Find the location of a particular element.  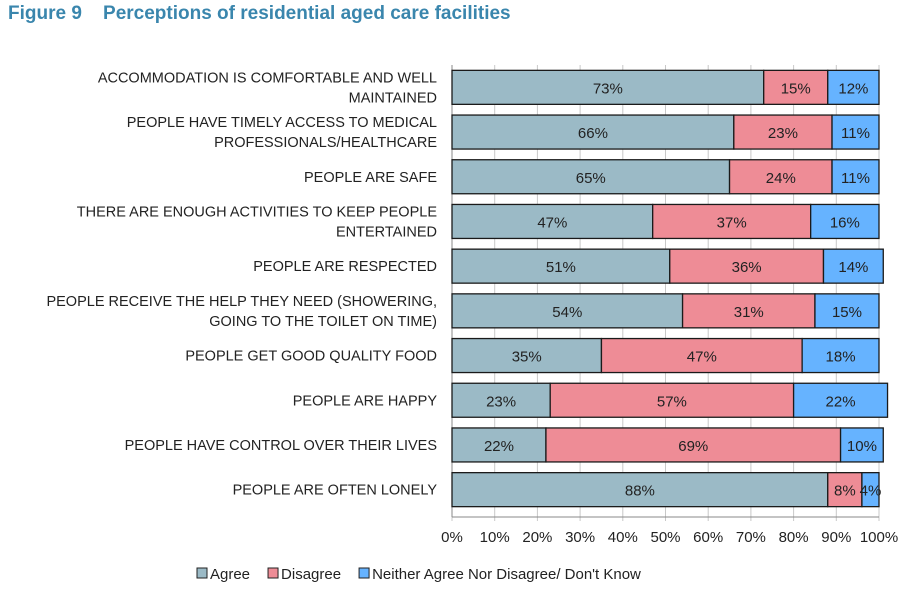

data-label: 65% is located at coordinates (591, 178).